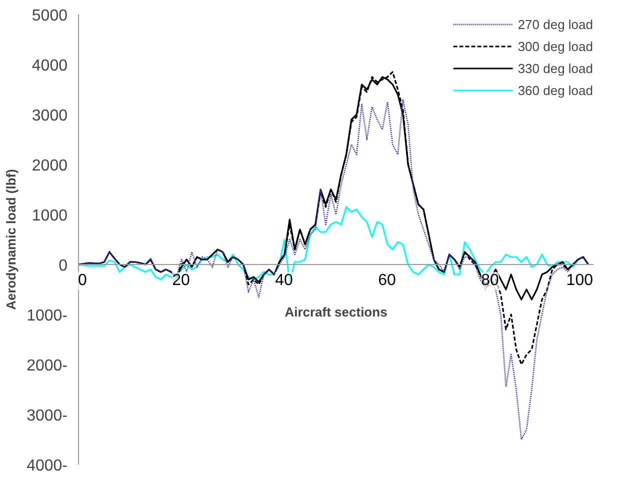  I want to click on x-tick-label: 40, so click(284, 281).